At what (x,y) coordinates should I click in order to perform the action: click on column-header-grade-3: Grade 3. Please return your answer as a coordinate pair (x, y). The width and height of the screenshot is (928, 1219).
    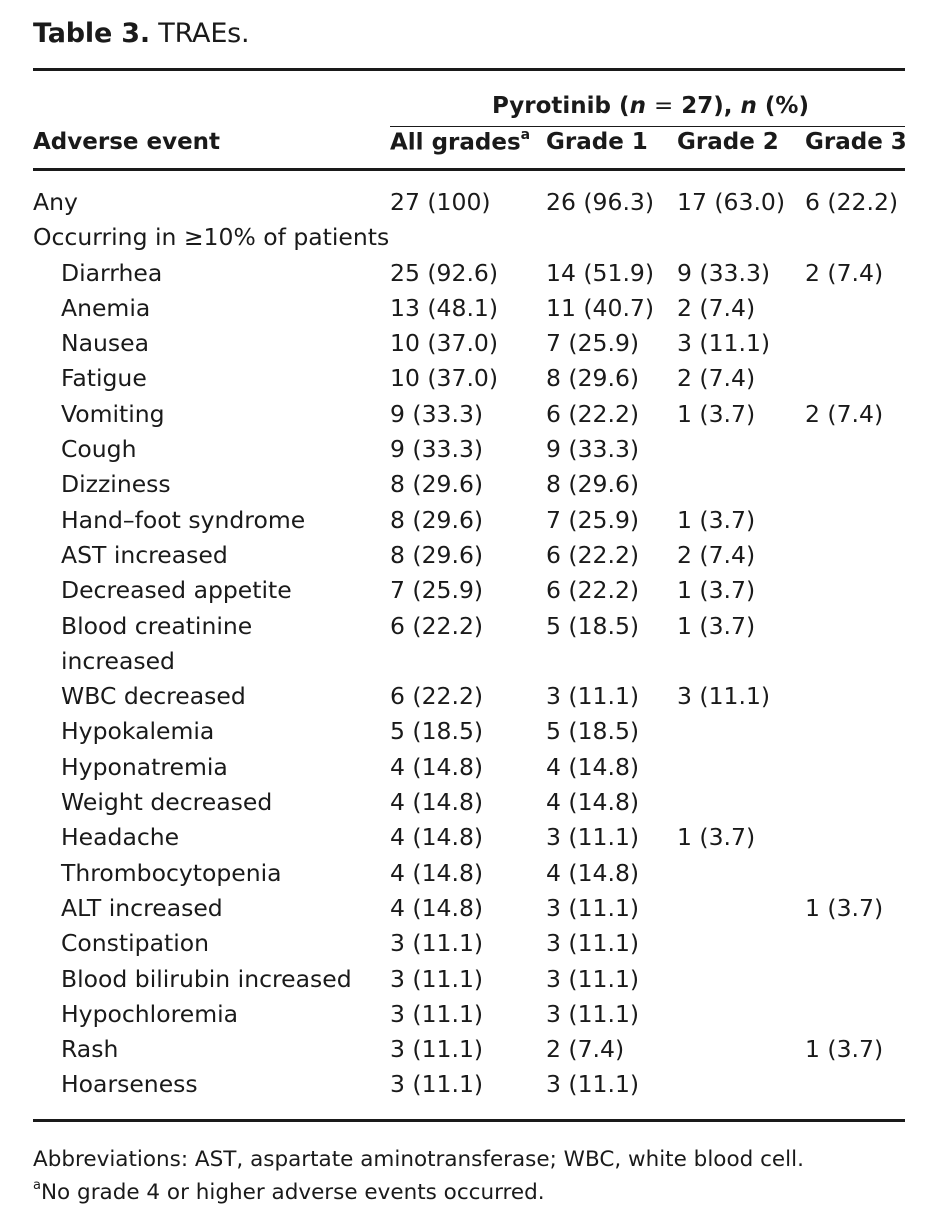
    Looking at the image, I should click on (856, 142).